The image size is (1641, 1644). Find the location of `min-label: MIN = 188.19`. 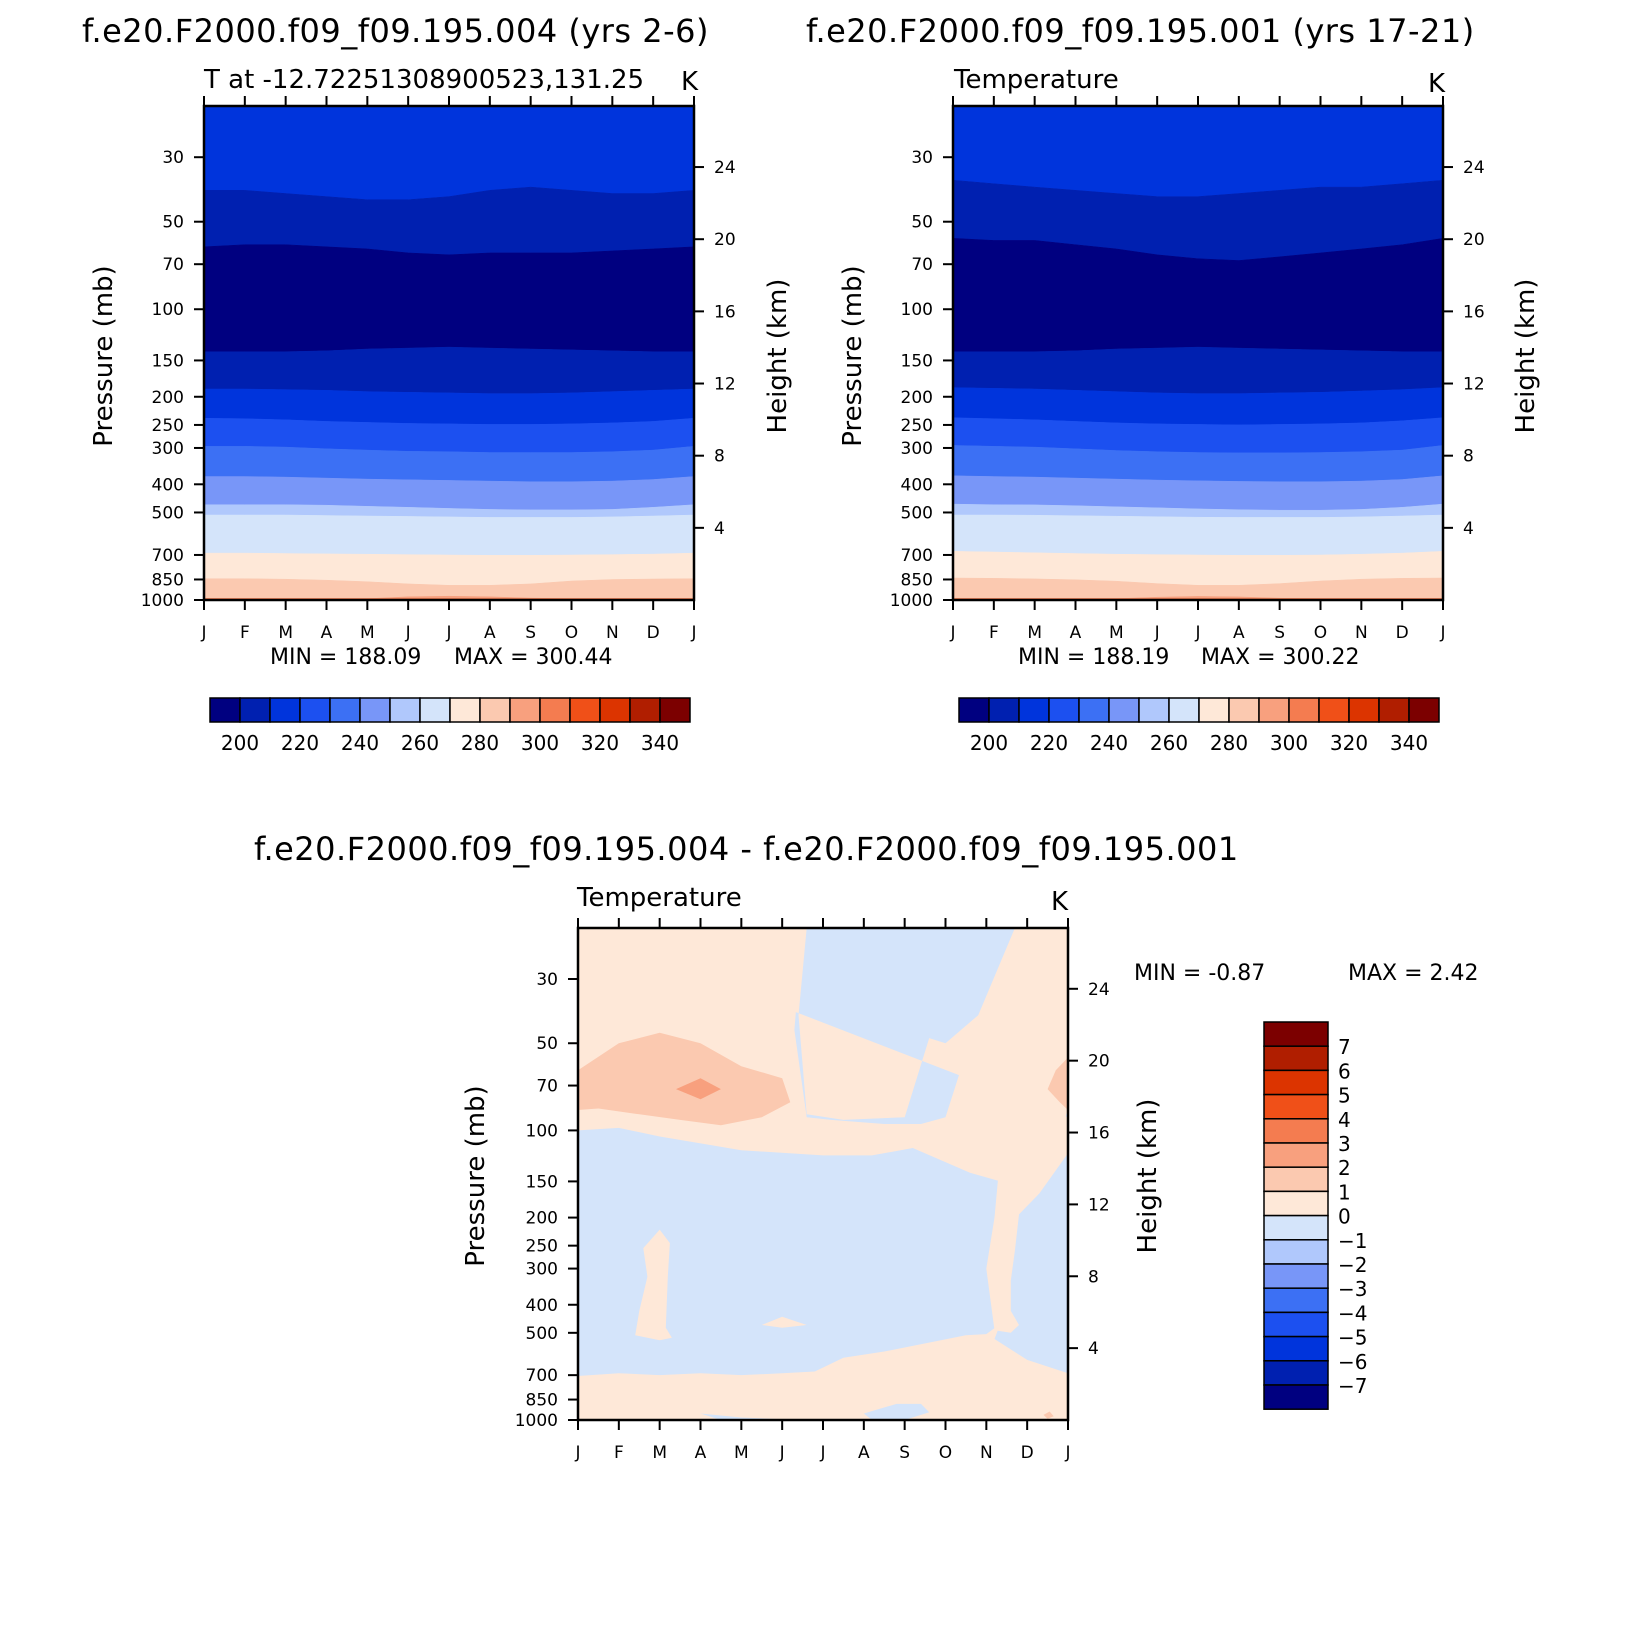

min-label: MIN = 188.19 is located at coordinates (1093, 657).